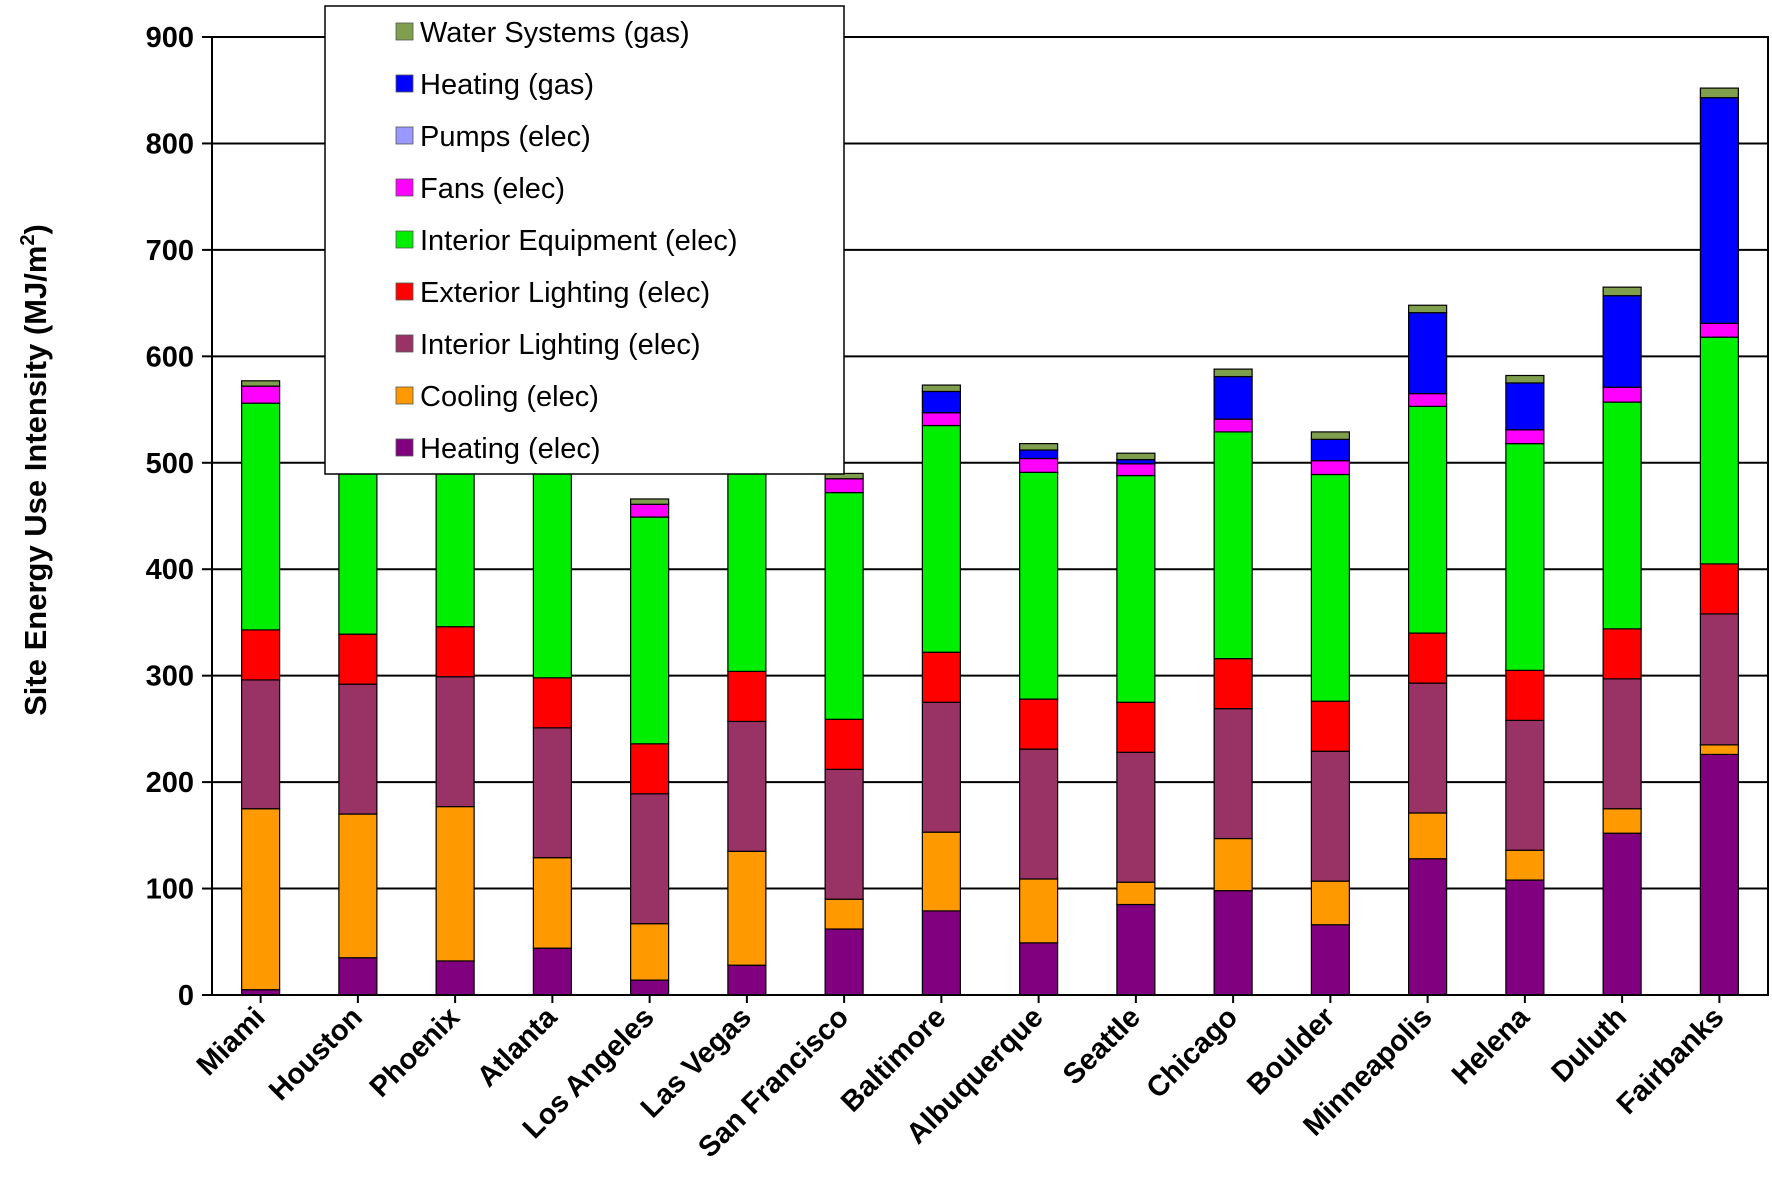 The width and height of the screenshot is (1772, 1184). I want to click on legend-label: Water Systems (gas), so click(555, 33).